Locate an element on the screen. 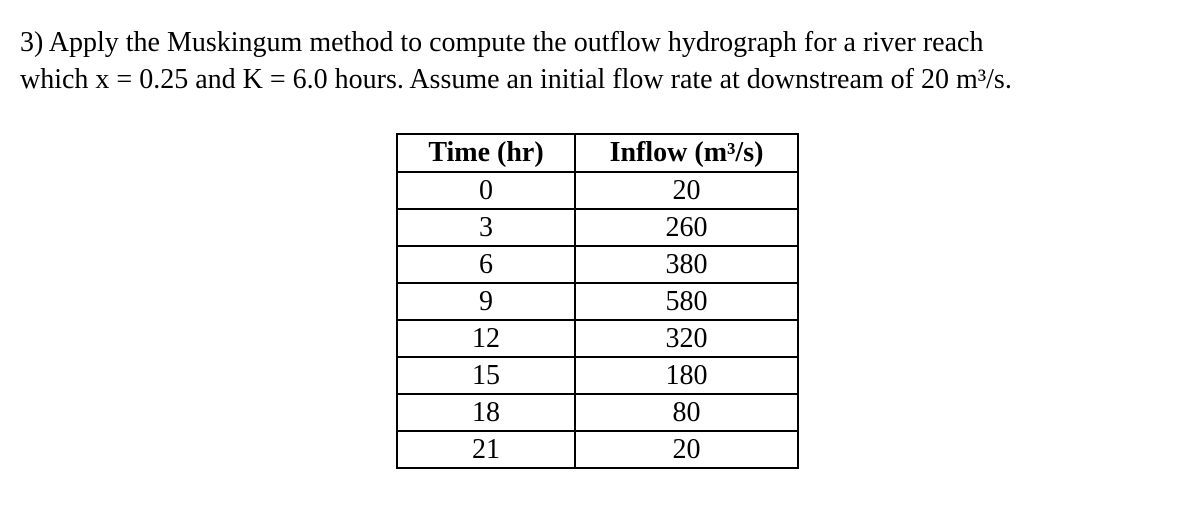 The height and width of the screenshot is (511, 1204). cell-inflow: 580 is located at coordinates (686, 301).